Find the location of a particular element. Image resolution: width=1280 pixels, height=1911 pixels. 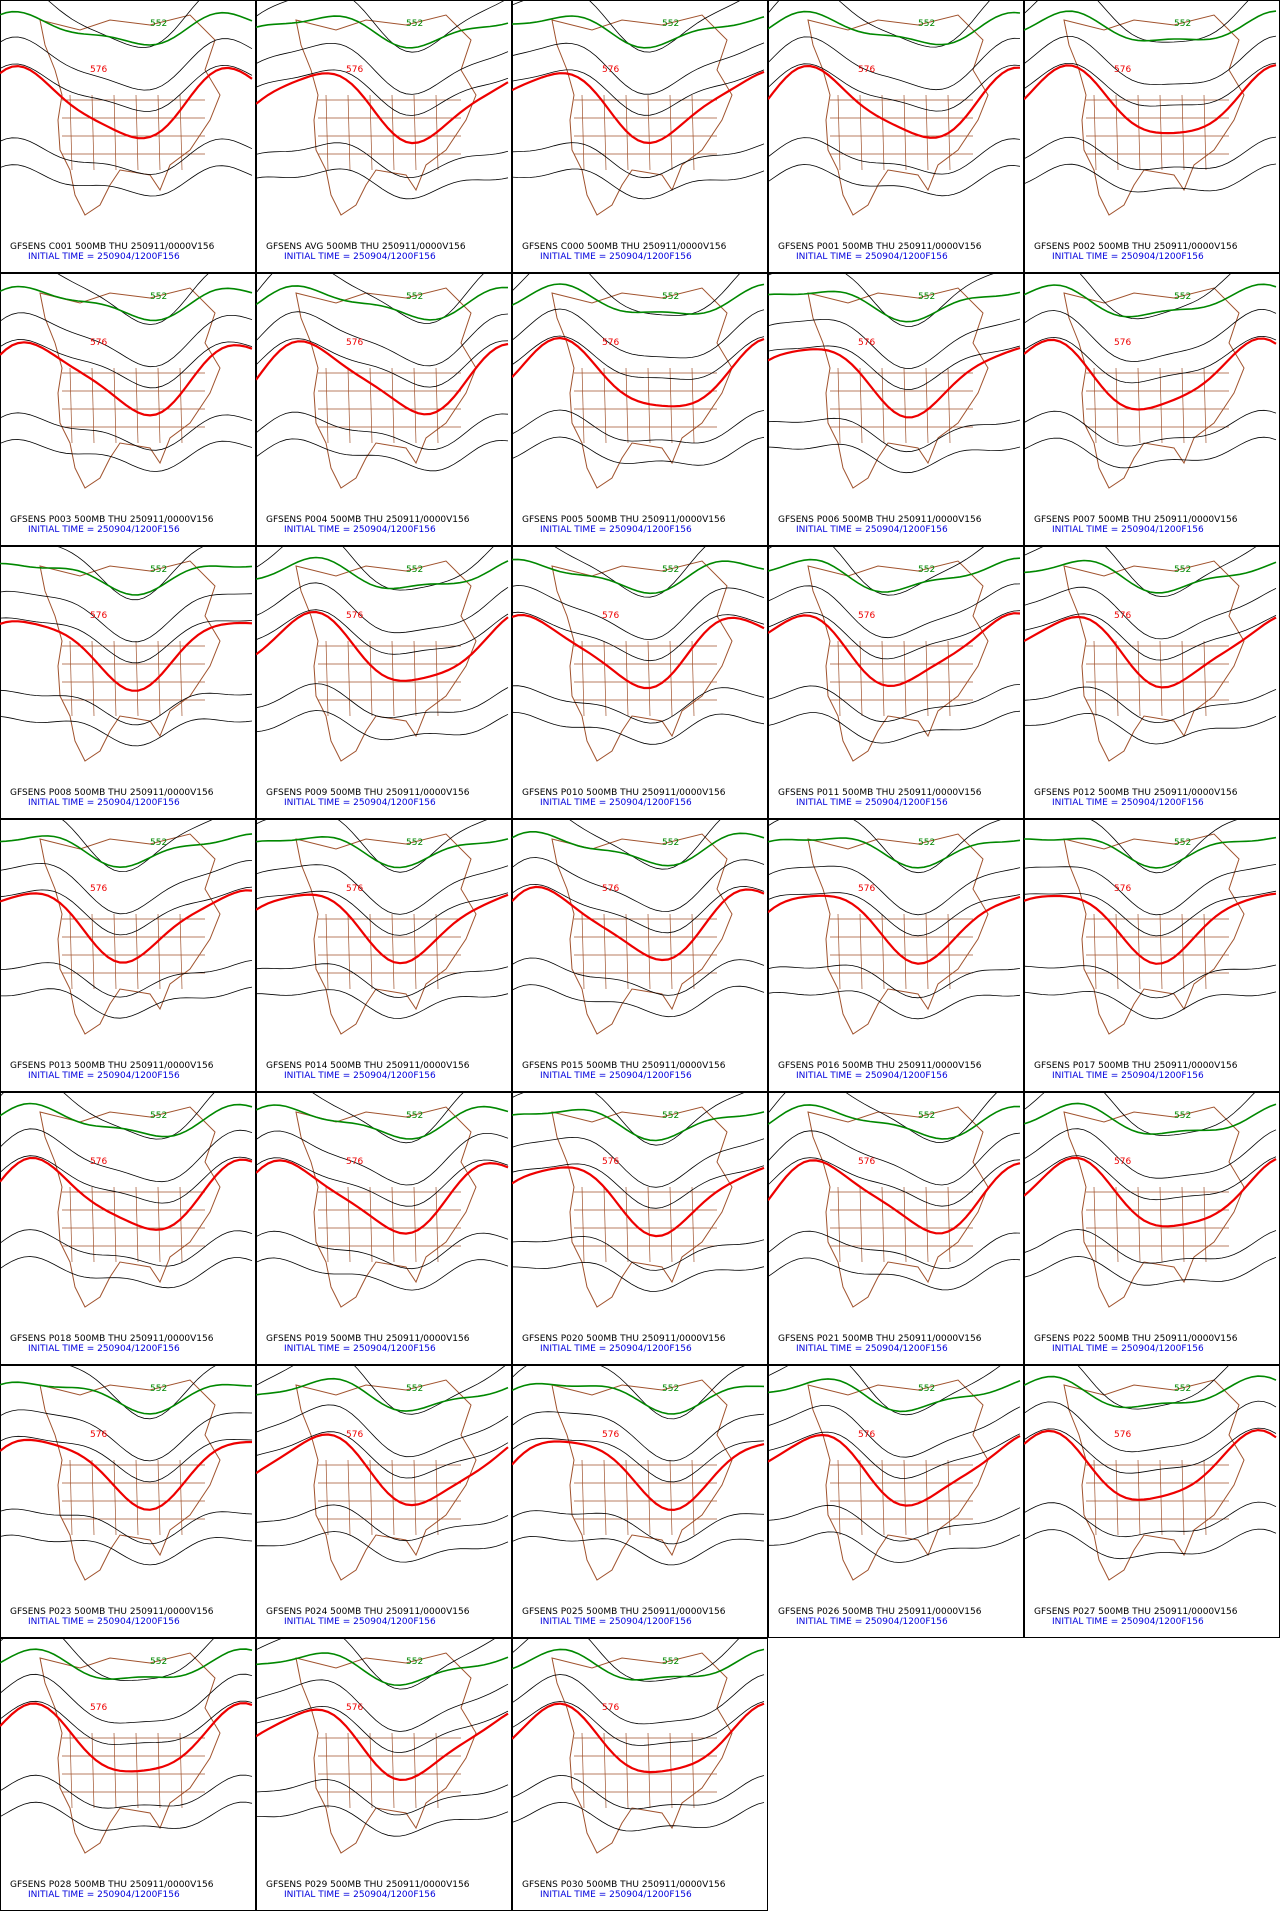

panel-title: GFSENS P008 500MB THU 250911/0000V156 is located at coordinates (112, 793).